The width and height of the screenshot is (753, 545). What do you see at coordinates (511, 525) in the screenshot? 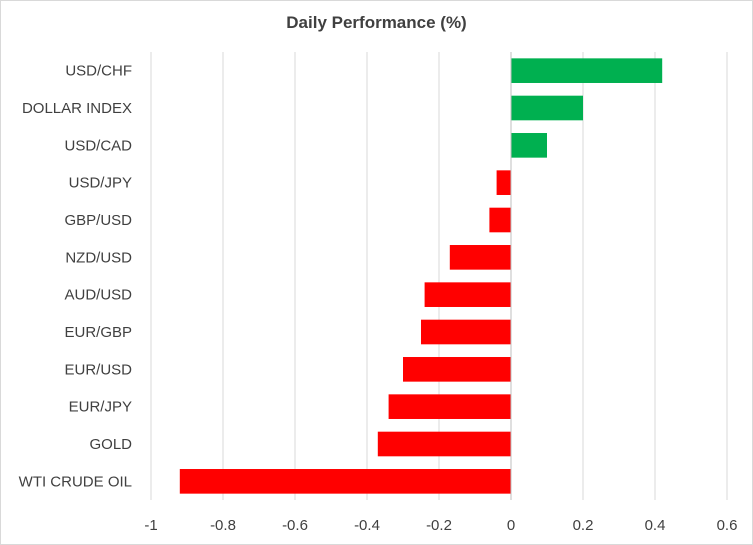
I see `x-tick-label: 0` at bounding box center [511, 525].